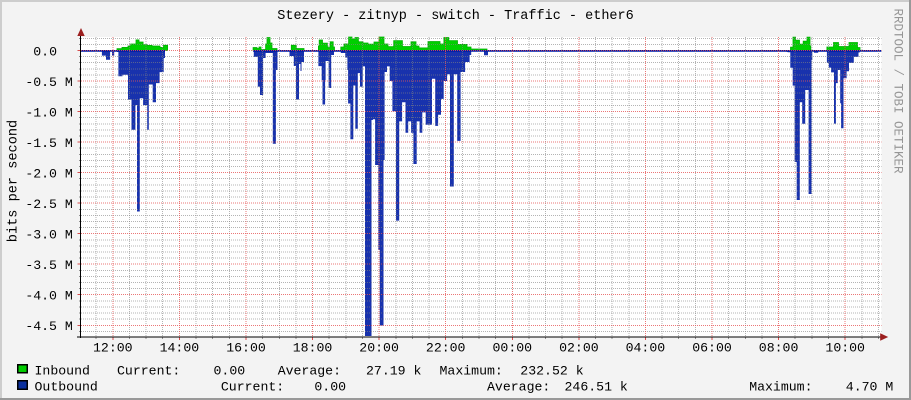  Describe the element at coordinates (446, 347) in the screenshot. I see `svg-text: 22:00` at that location.